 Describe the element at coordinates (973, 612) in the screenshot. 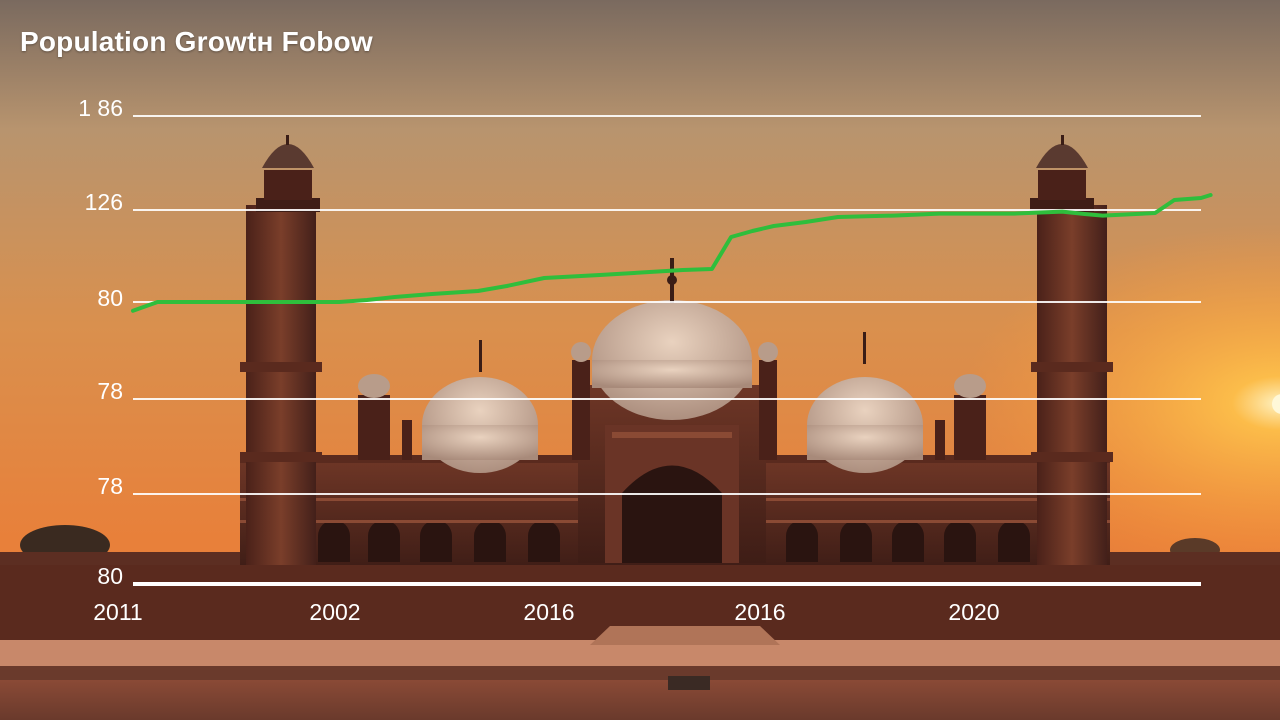

I see `x-tick-label: 2020` at that location.